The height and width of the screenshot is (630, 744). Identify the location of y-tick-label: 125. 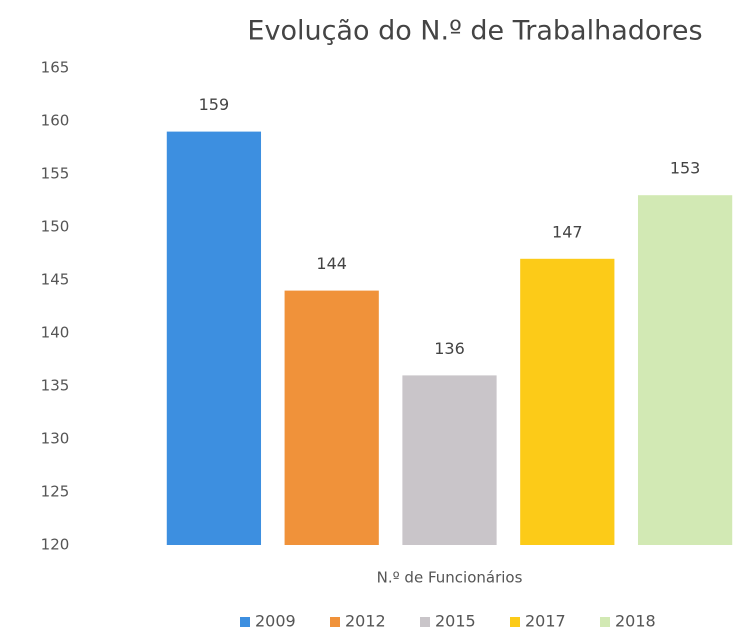
(55, 492).